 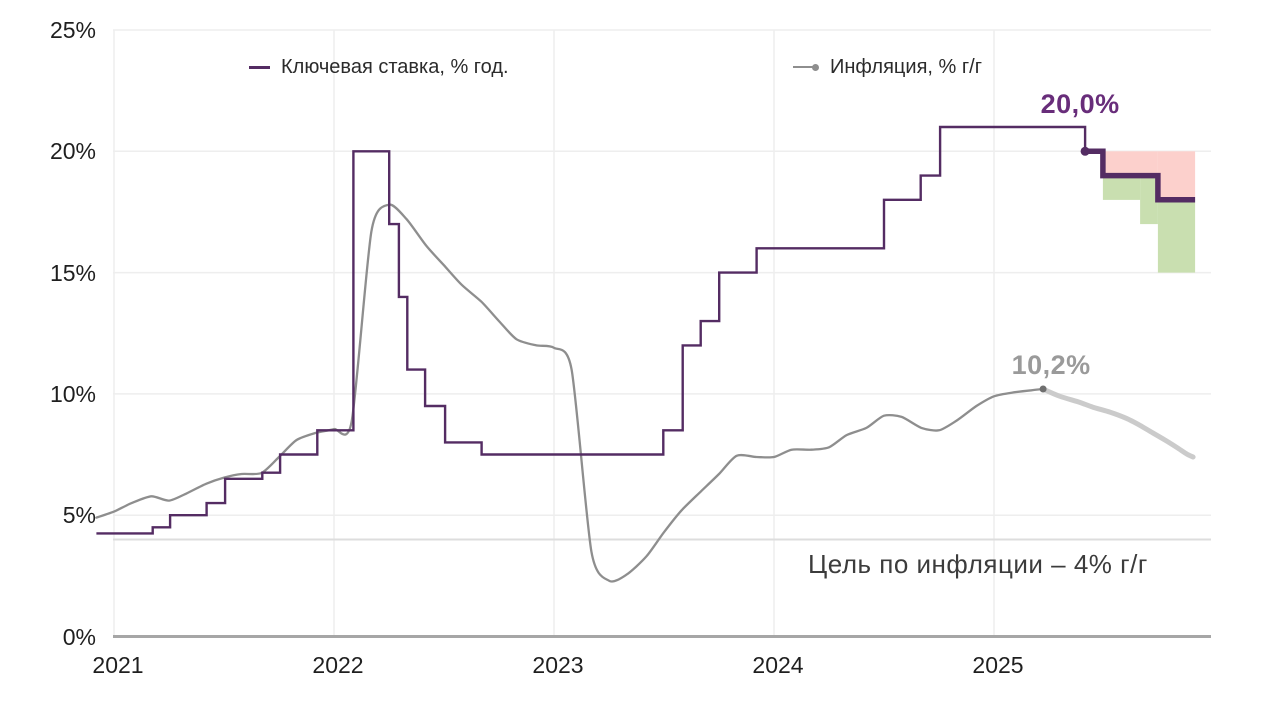 What do you see at coordinates (1051, 365) in the screenshot?
I see `inflation-value-annotation: 10,2%` at bounding box center [1051, 365].